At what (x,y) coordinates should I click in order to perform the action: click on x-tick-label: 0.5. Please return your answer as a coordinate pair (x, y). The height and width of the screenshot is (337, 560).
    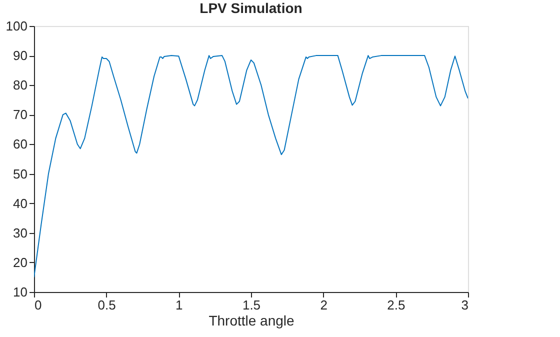
    Looking at the image, I should click on (107, 305).